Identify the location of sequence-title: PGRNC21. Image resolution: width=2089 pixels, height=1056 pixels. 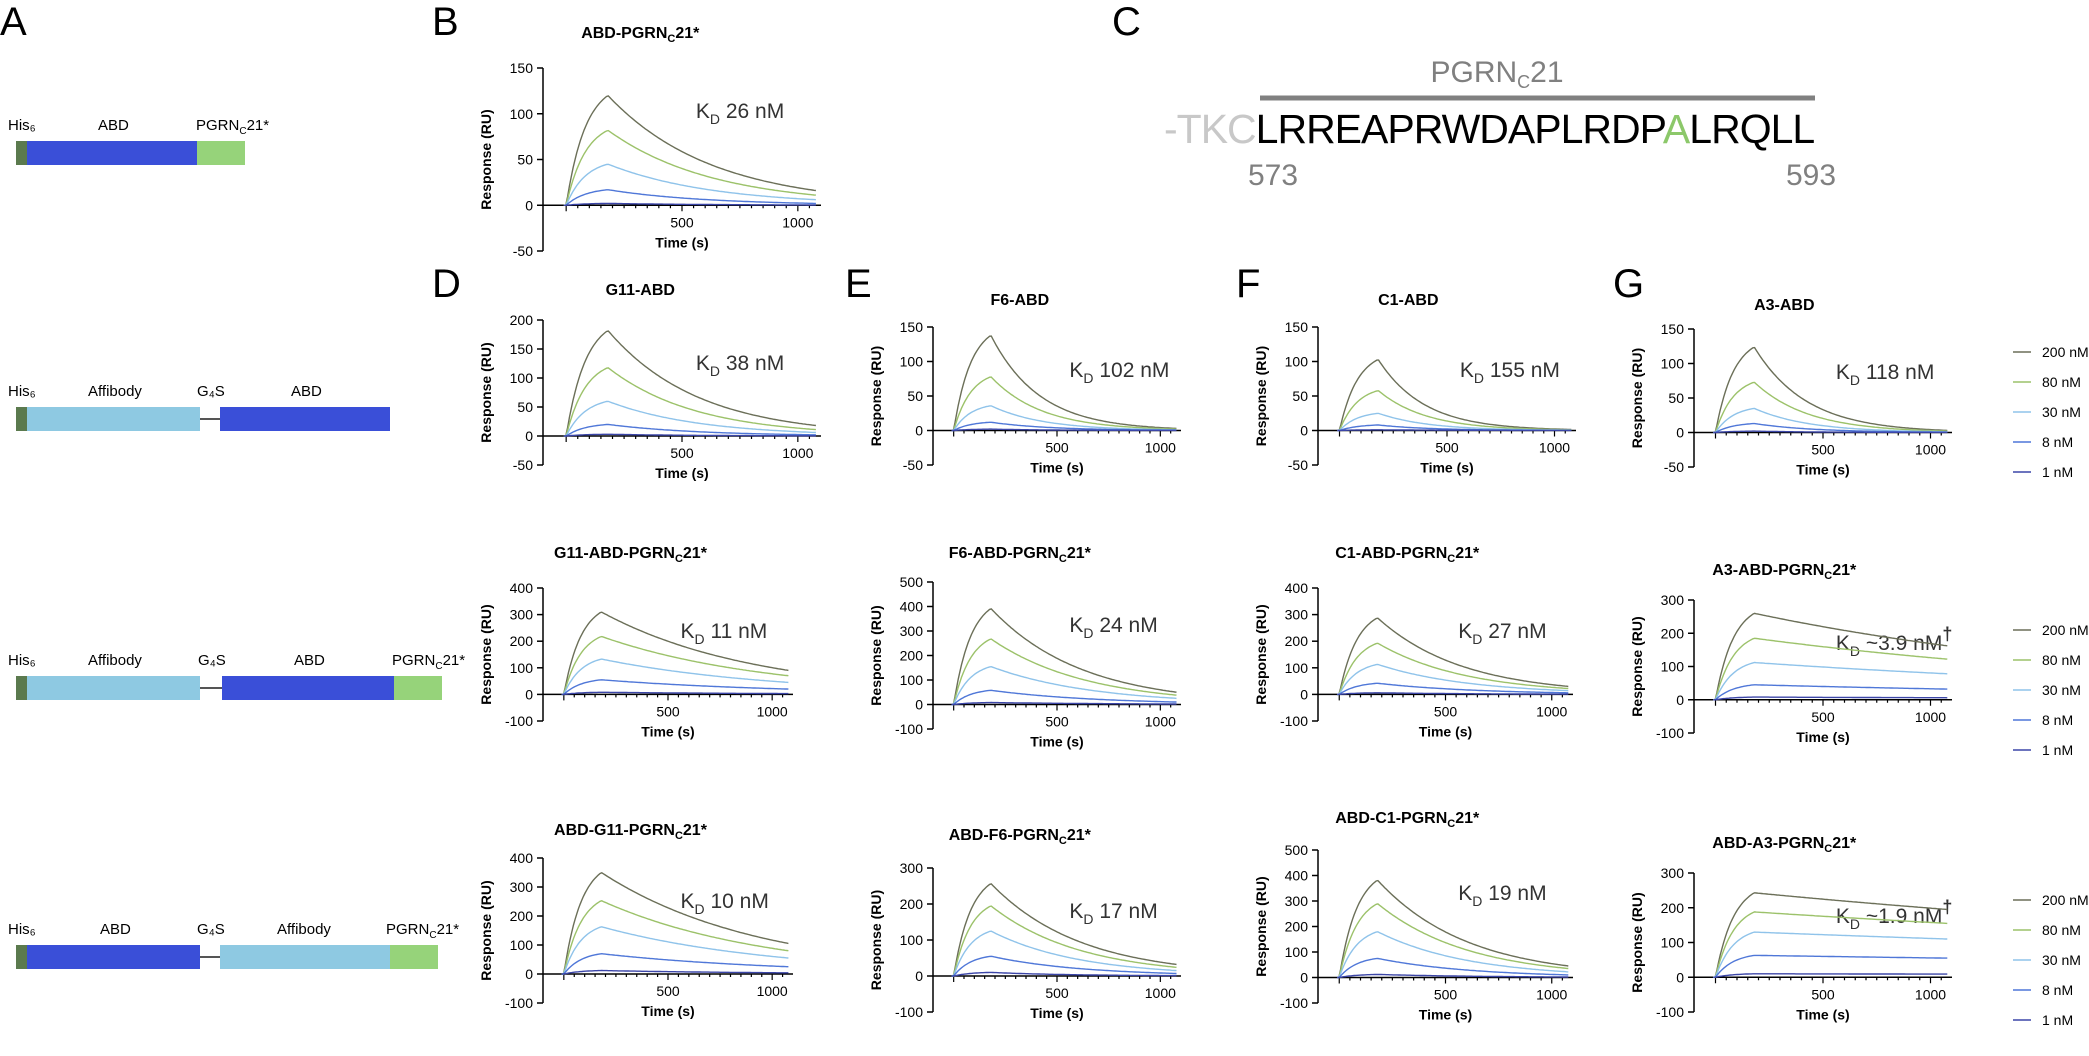
(1496, 74).